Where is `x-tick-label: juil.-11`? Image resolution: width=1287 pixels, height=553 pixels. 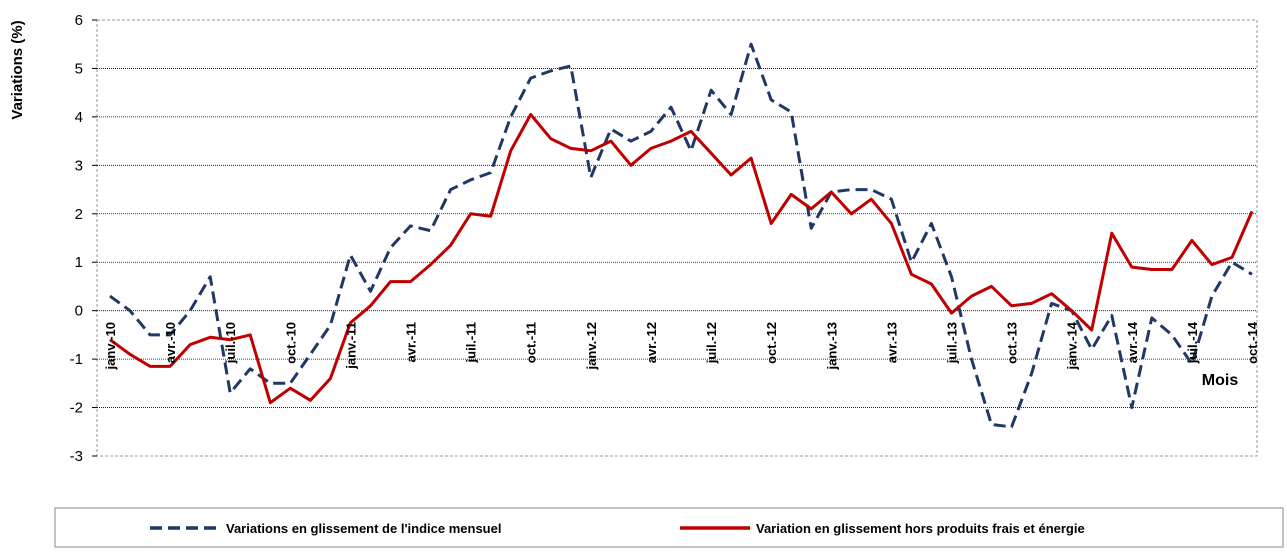
x-tick-label: juil.-11 is located at coordinates (471, 342).